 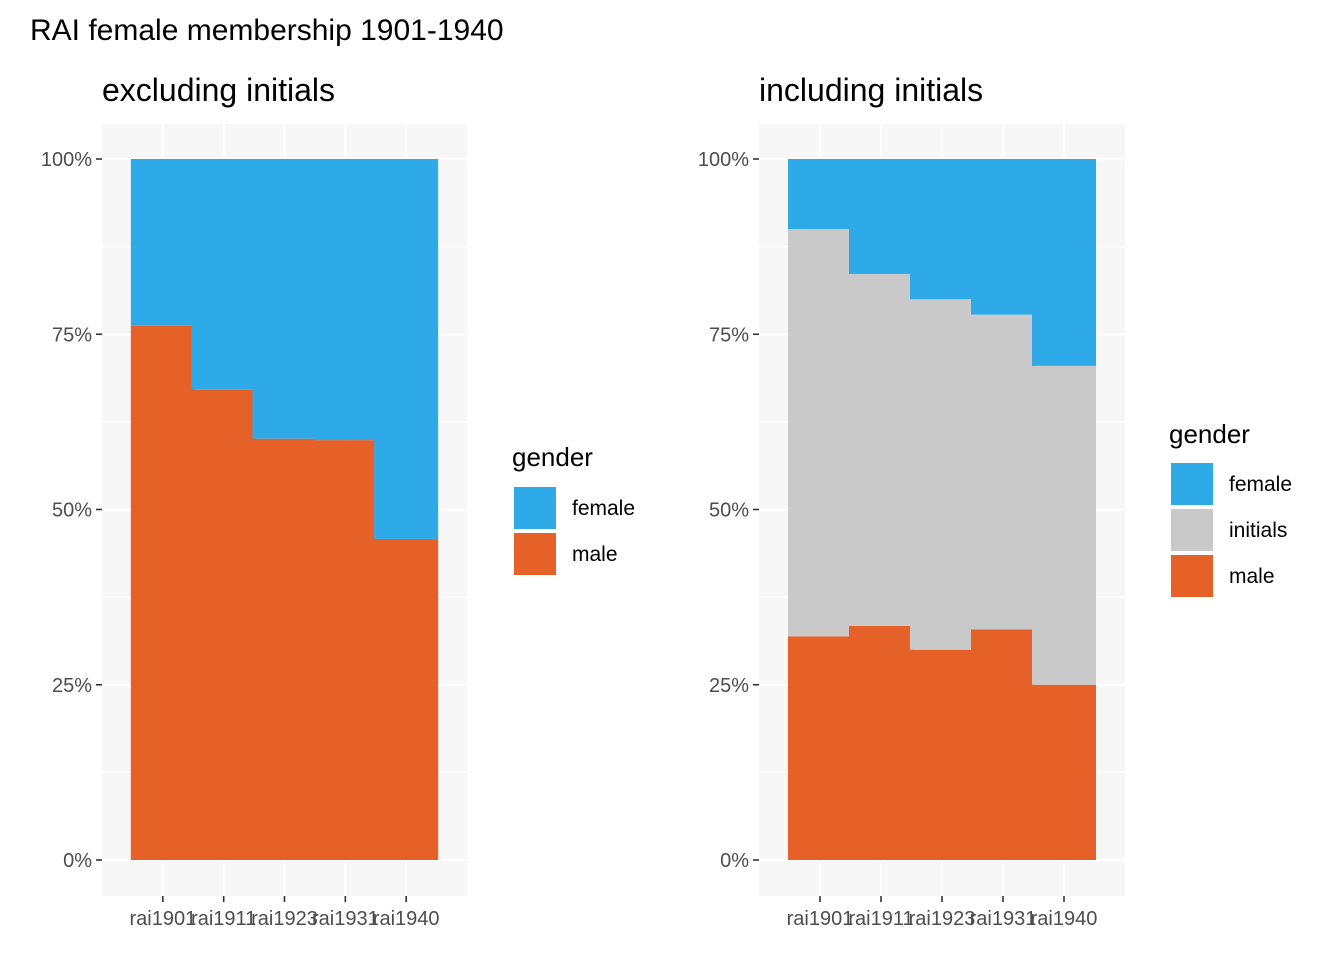 What do you see at coordinates (871, 90) in the screenshot?
I see `panel-title: including initials` at bounding box center [871, 90].